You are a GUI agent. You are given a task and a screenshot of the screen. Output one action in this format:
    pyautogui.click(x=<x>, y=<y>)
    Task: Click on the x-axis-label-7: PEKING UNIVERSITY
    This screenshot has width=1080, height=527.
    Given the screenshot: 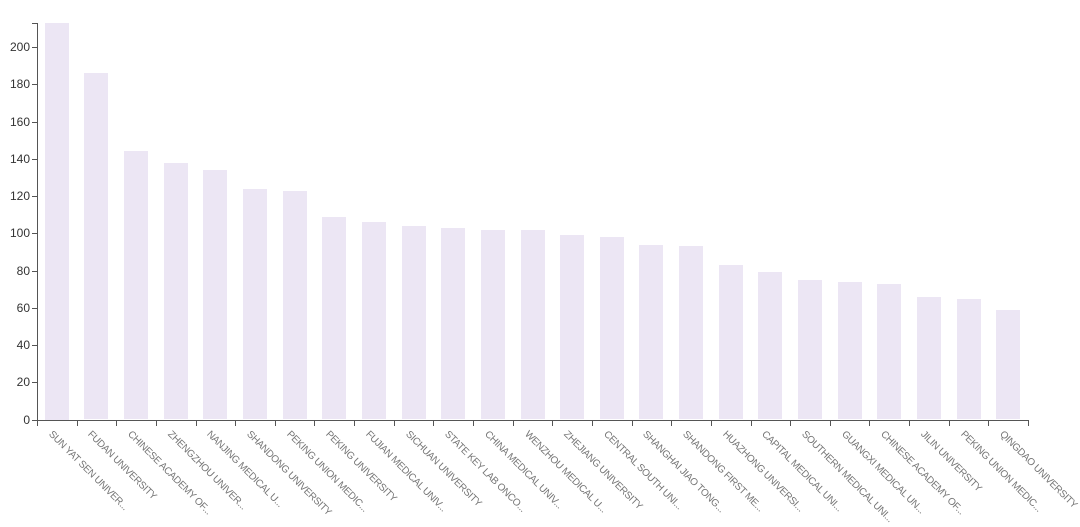 What is the action you would take?
    pyautogui.click(x=361, y=466)
    